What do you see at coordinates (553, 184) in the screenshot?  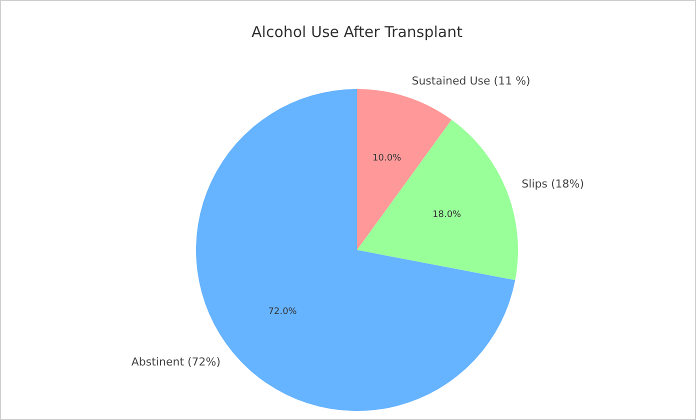 I see `slice-label: Slips (18%)` at bounding box center [553, 184].